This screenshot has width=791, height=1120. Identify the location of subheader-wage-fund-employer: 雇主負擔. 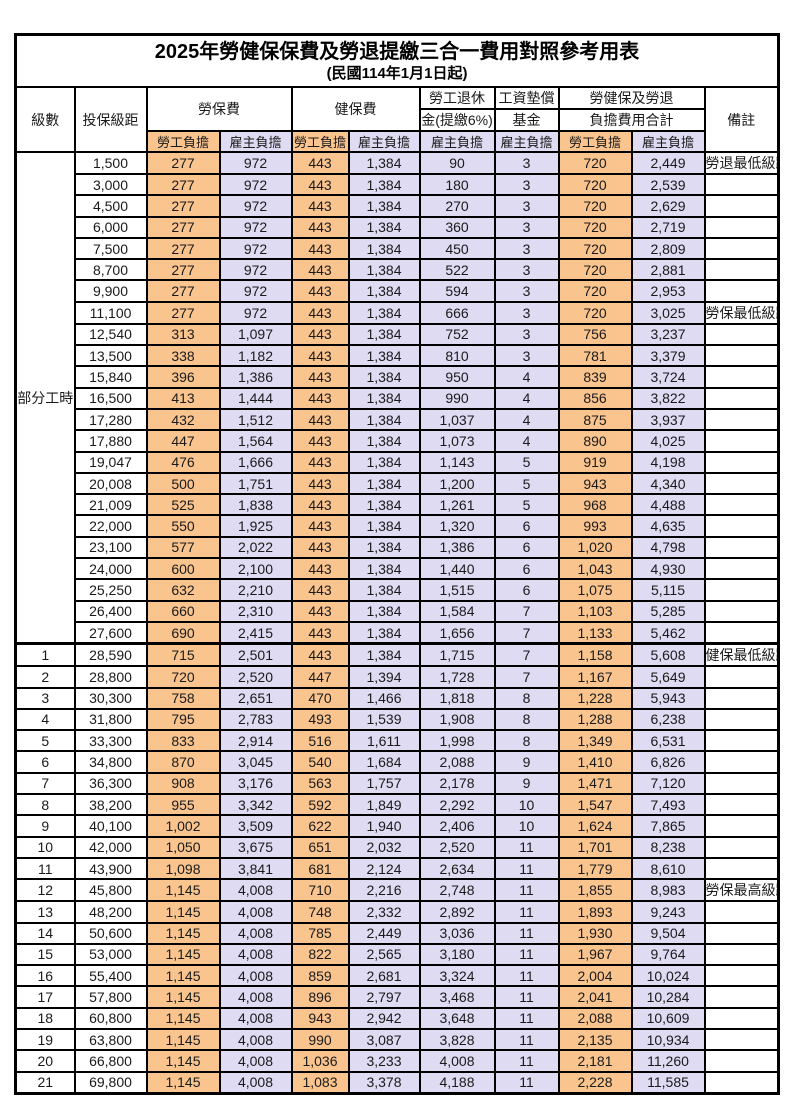
(526, 141).